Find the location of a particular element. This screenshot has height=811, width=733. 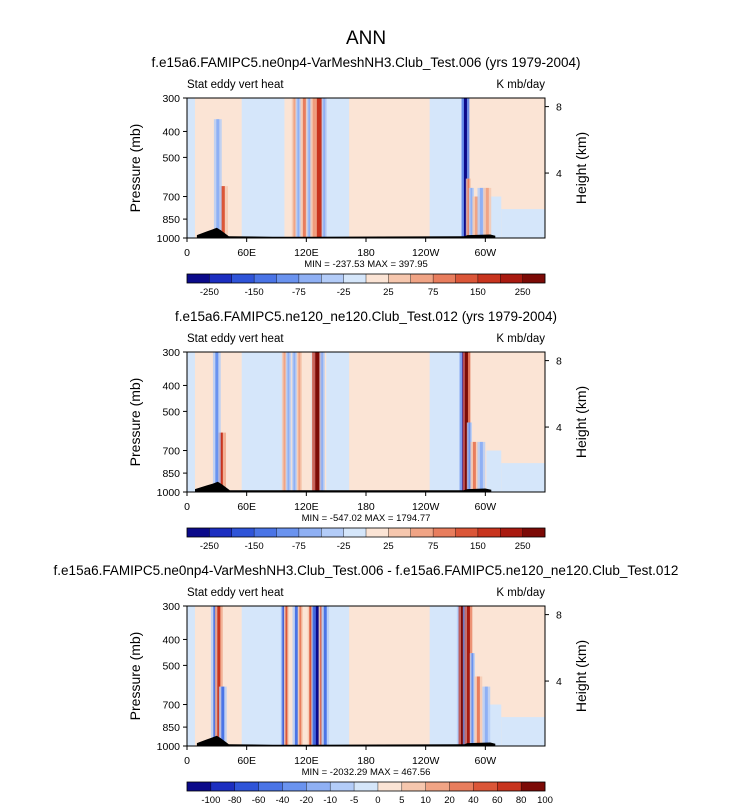

colorbar-label: 25 is located at coordinates (388, 546).